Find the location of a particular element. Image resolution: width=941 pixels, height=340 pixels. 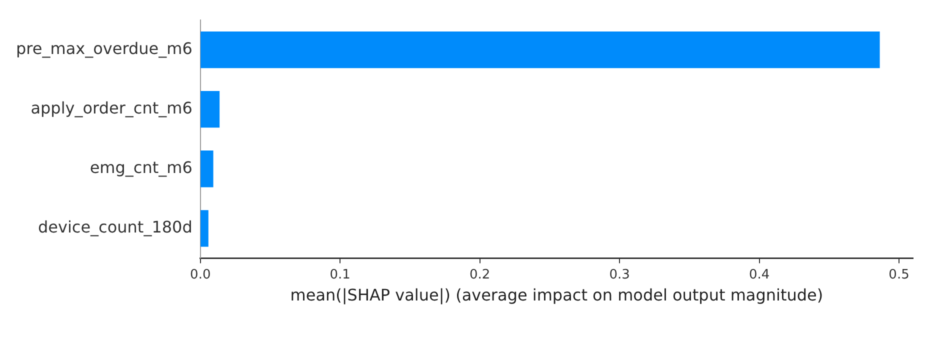

x-tick-label: 0.5 is located at coordinates (899, 274).